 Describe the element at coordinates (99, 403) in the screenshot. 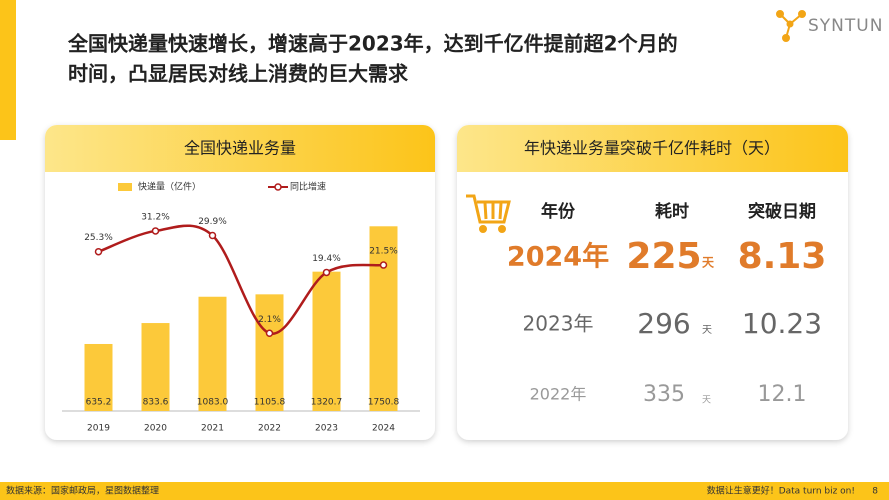

I see `bar-value-label: 635.2` at that location.